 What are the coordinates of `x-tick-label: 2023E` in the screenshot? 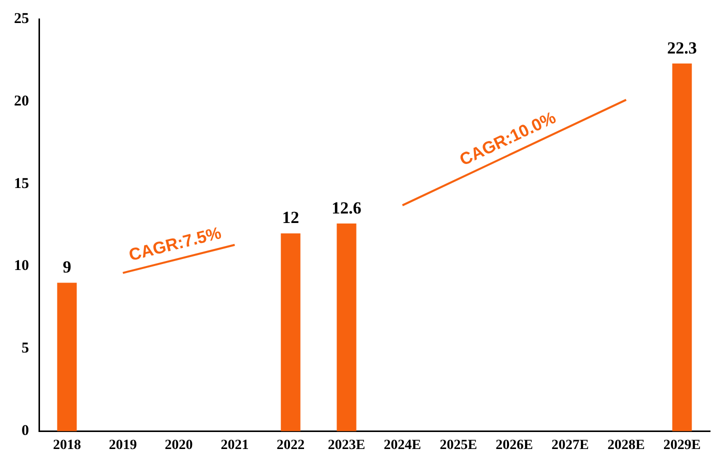 It's located at (347, 446).